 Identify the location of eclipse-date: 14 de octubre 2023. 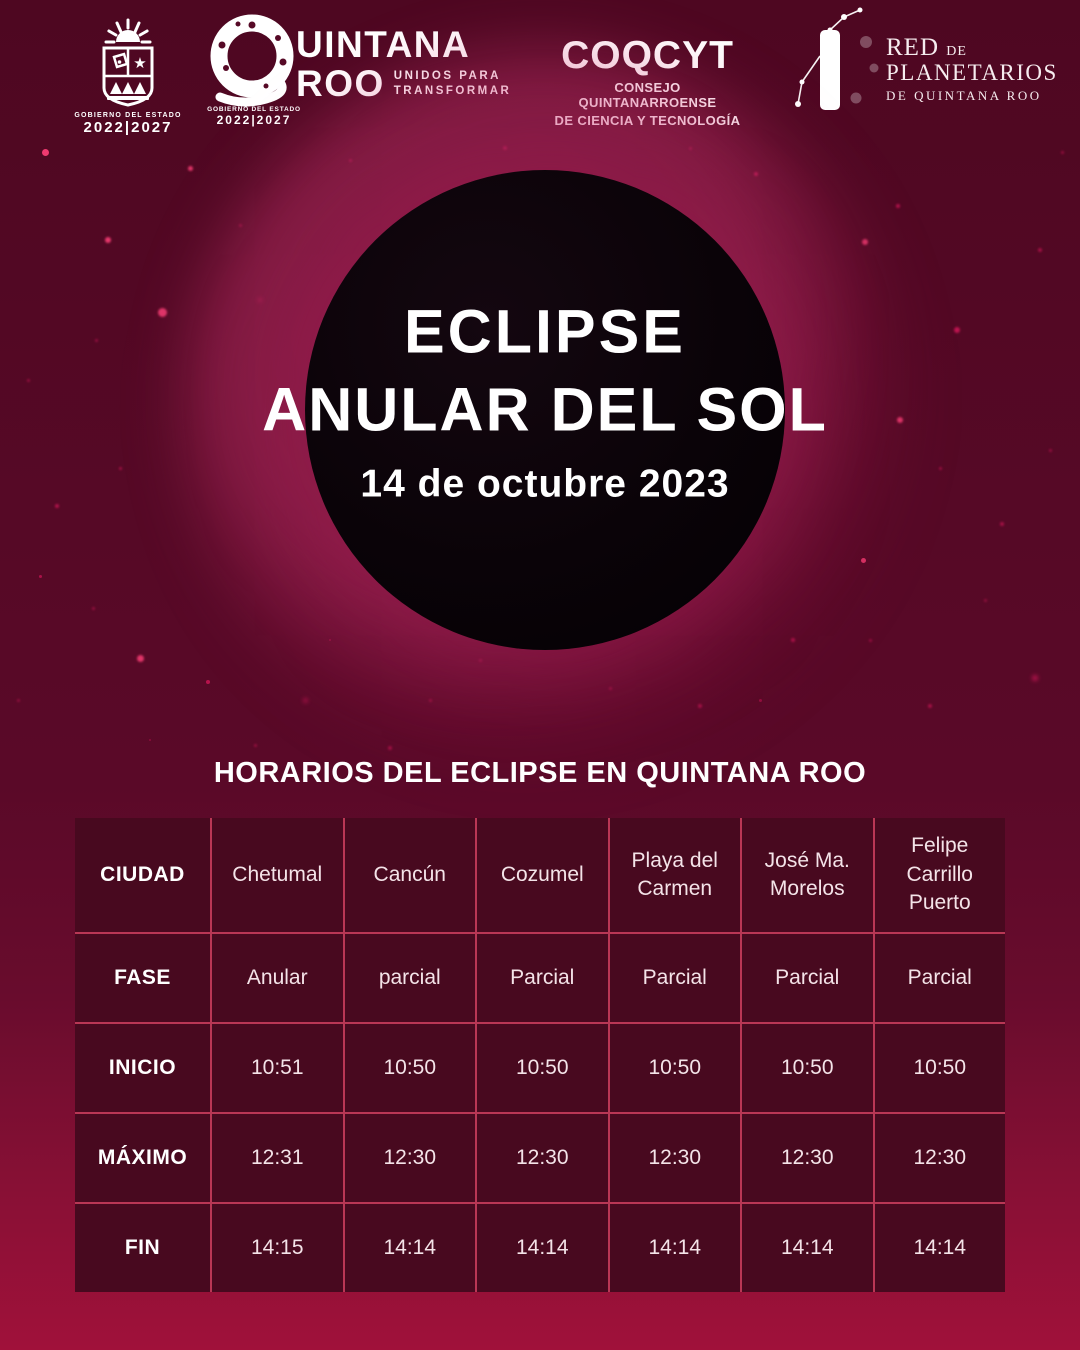
(545, 484).